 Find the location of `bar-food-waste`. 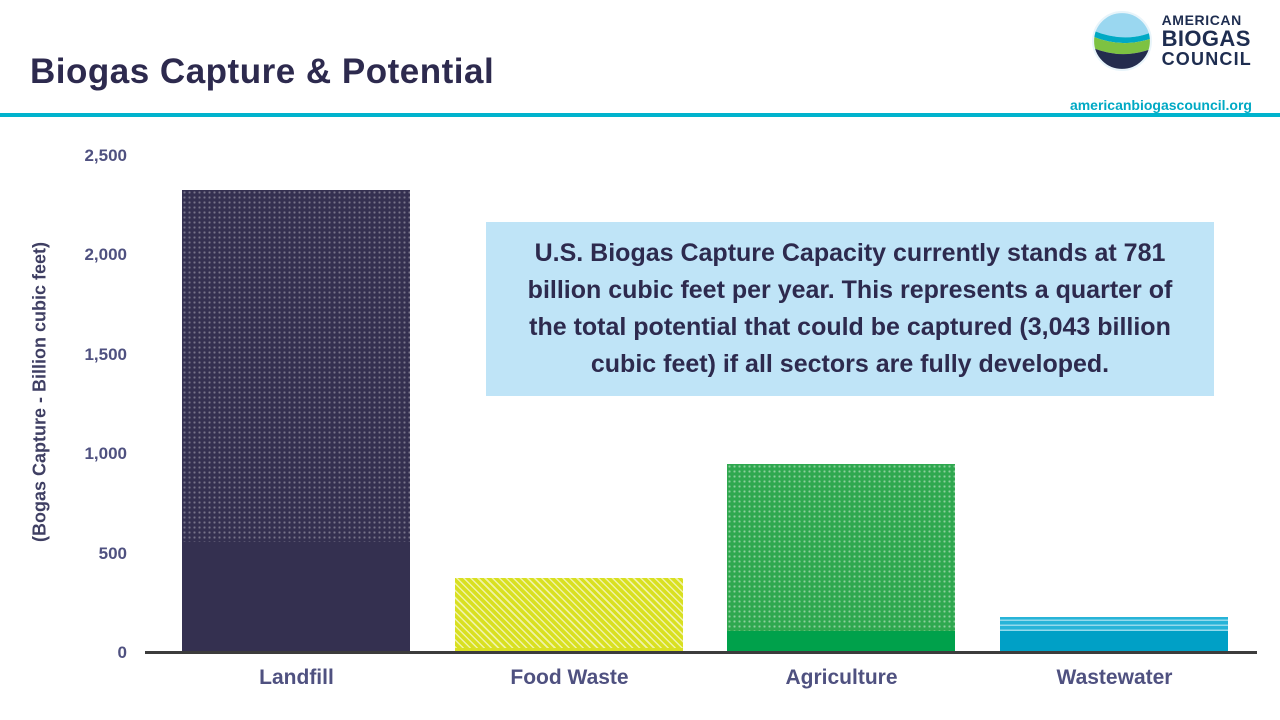

bar-food-waste is located at coordinates (569, 615).